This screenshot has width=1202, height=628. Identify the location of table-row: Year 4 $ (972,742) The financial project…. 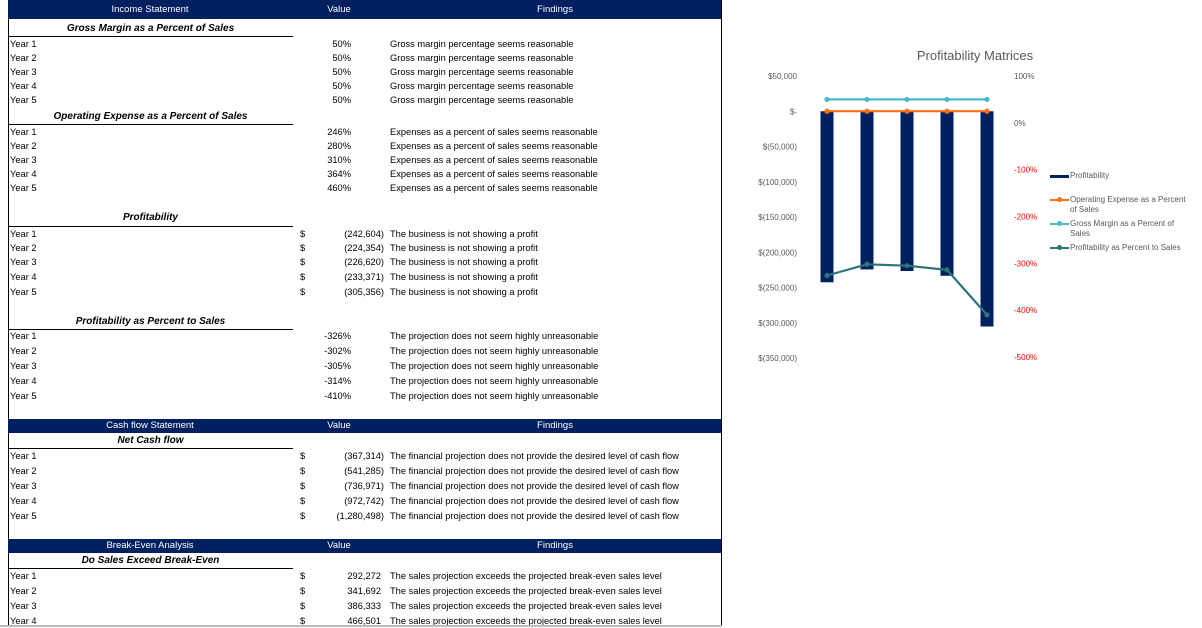
(364, 501).